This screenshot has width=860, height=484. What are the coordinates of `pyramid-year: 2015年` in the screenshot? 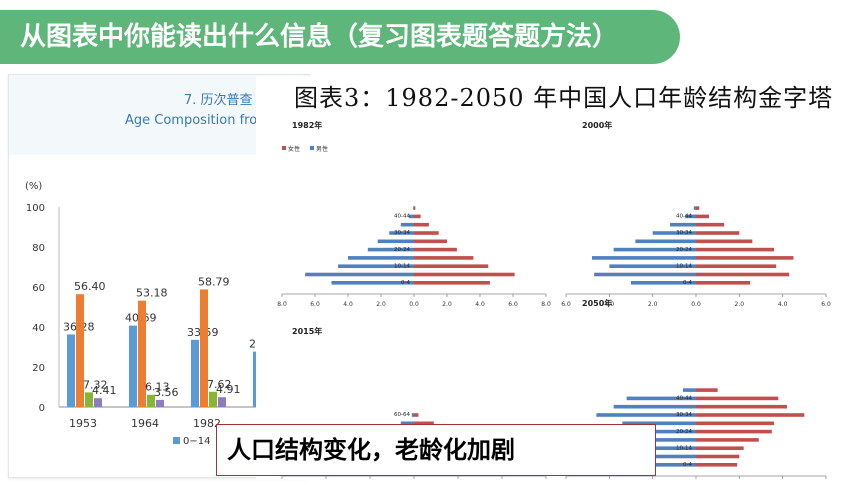 It's located at (307, 331).